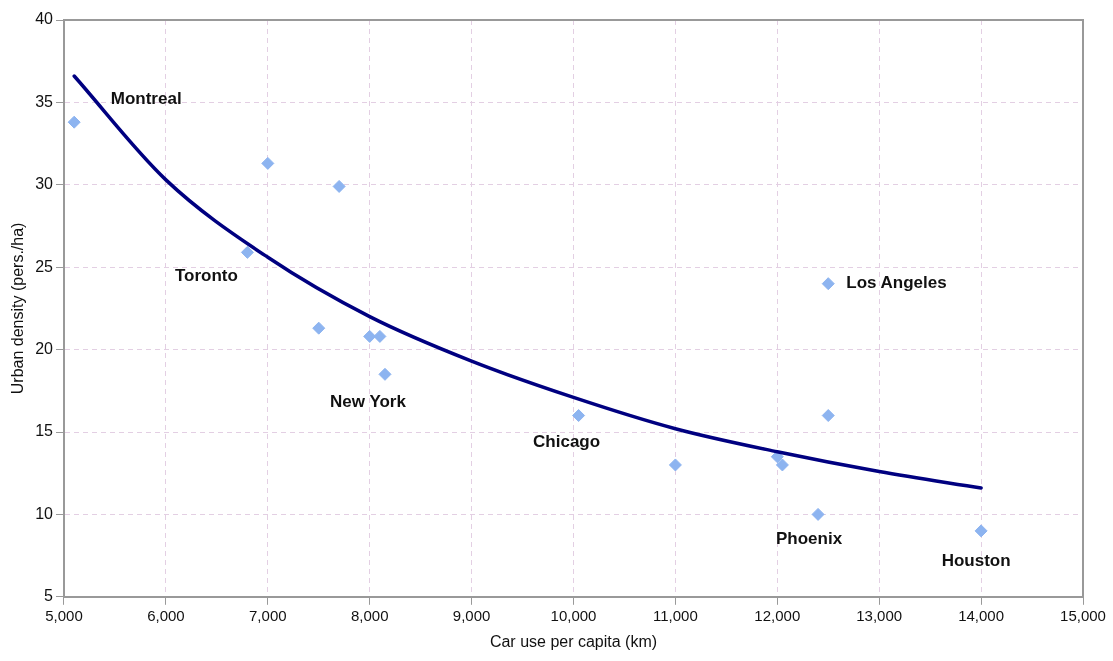 The height and width of the screenshot is (661, 1113). What do you see at coordinates (809, 539) in the screenshot?
I see `annotation: Phoenix` at bounding box center [809, 539].